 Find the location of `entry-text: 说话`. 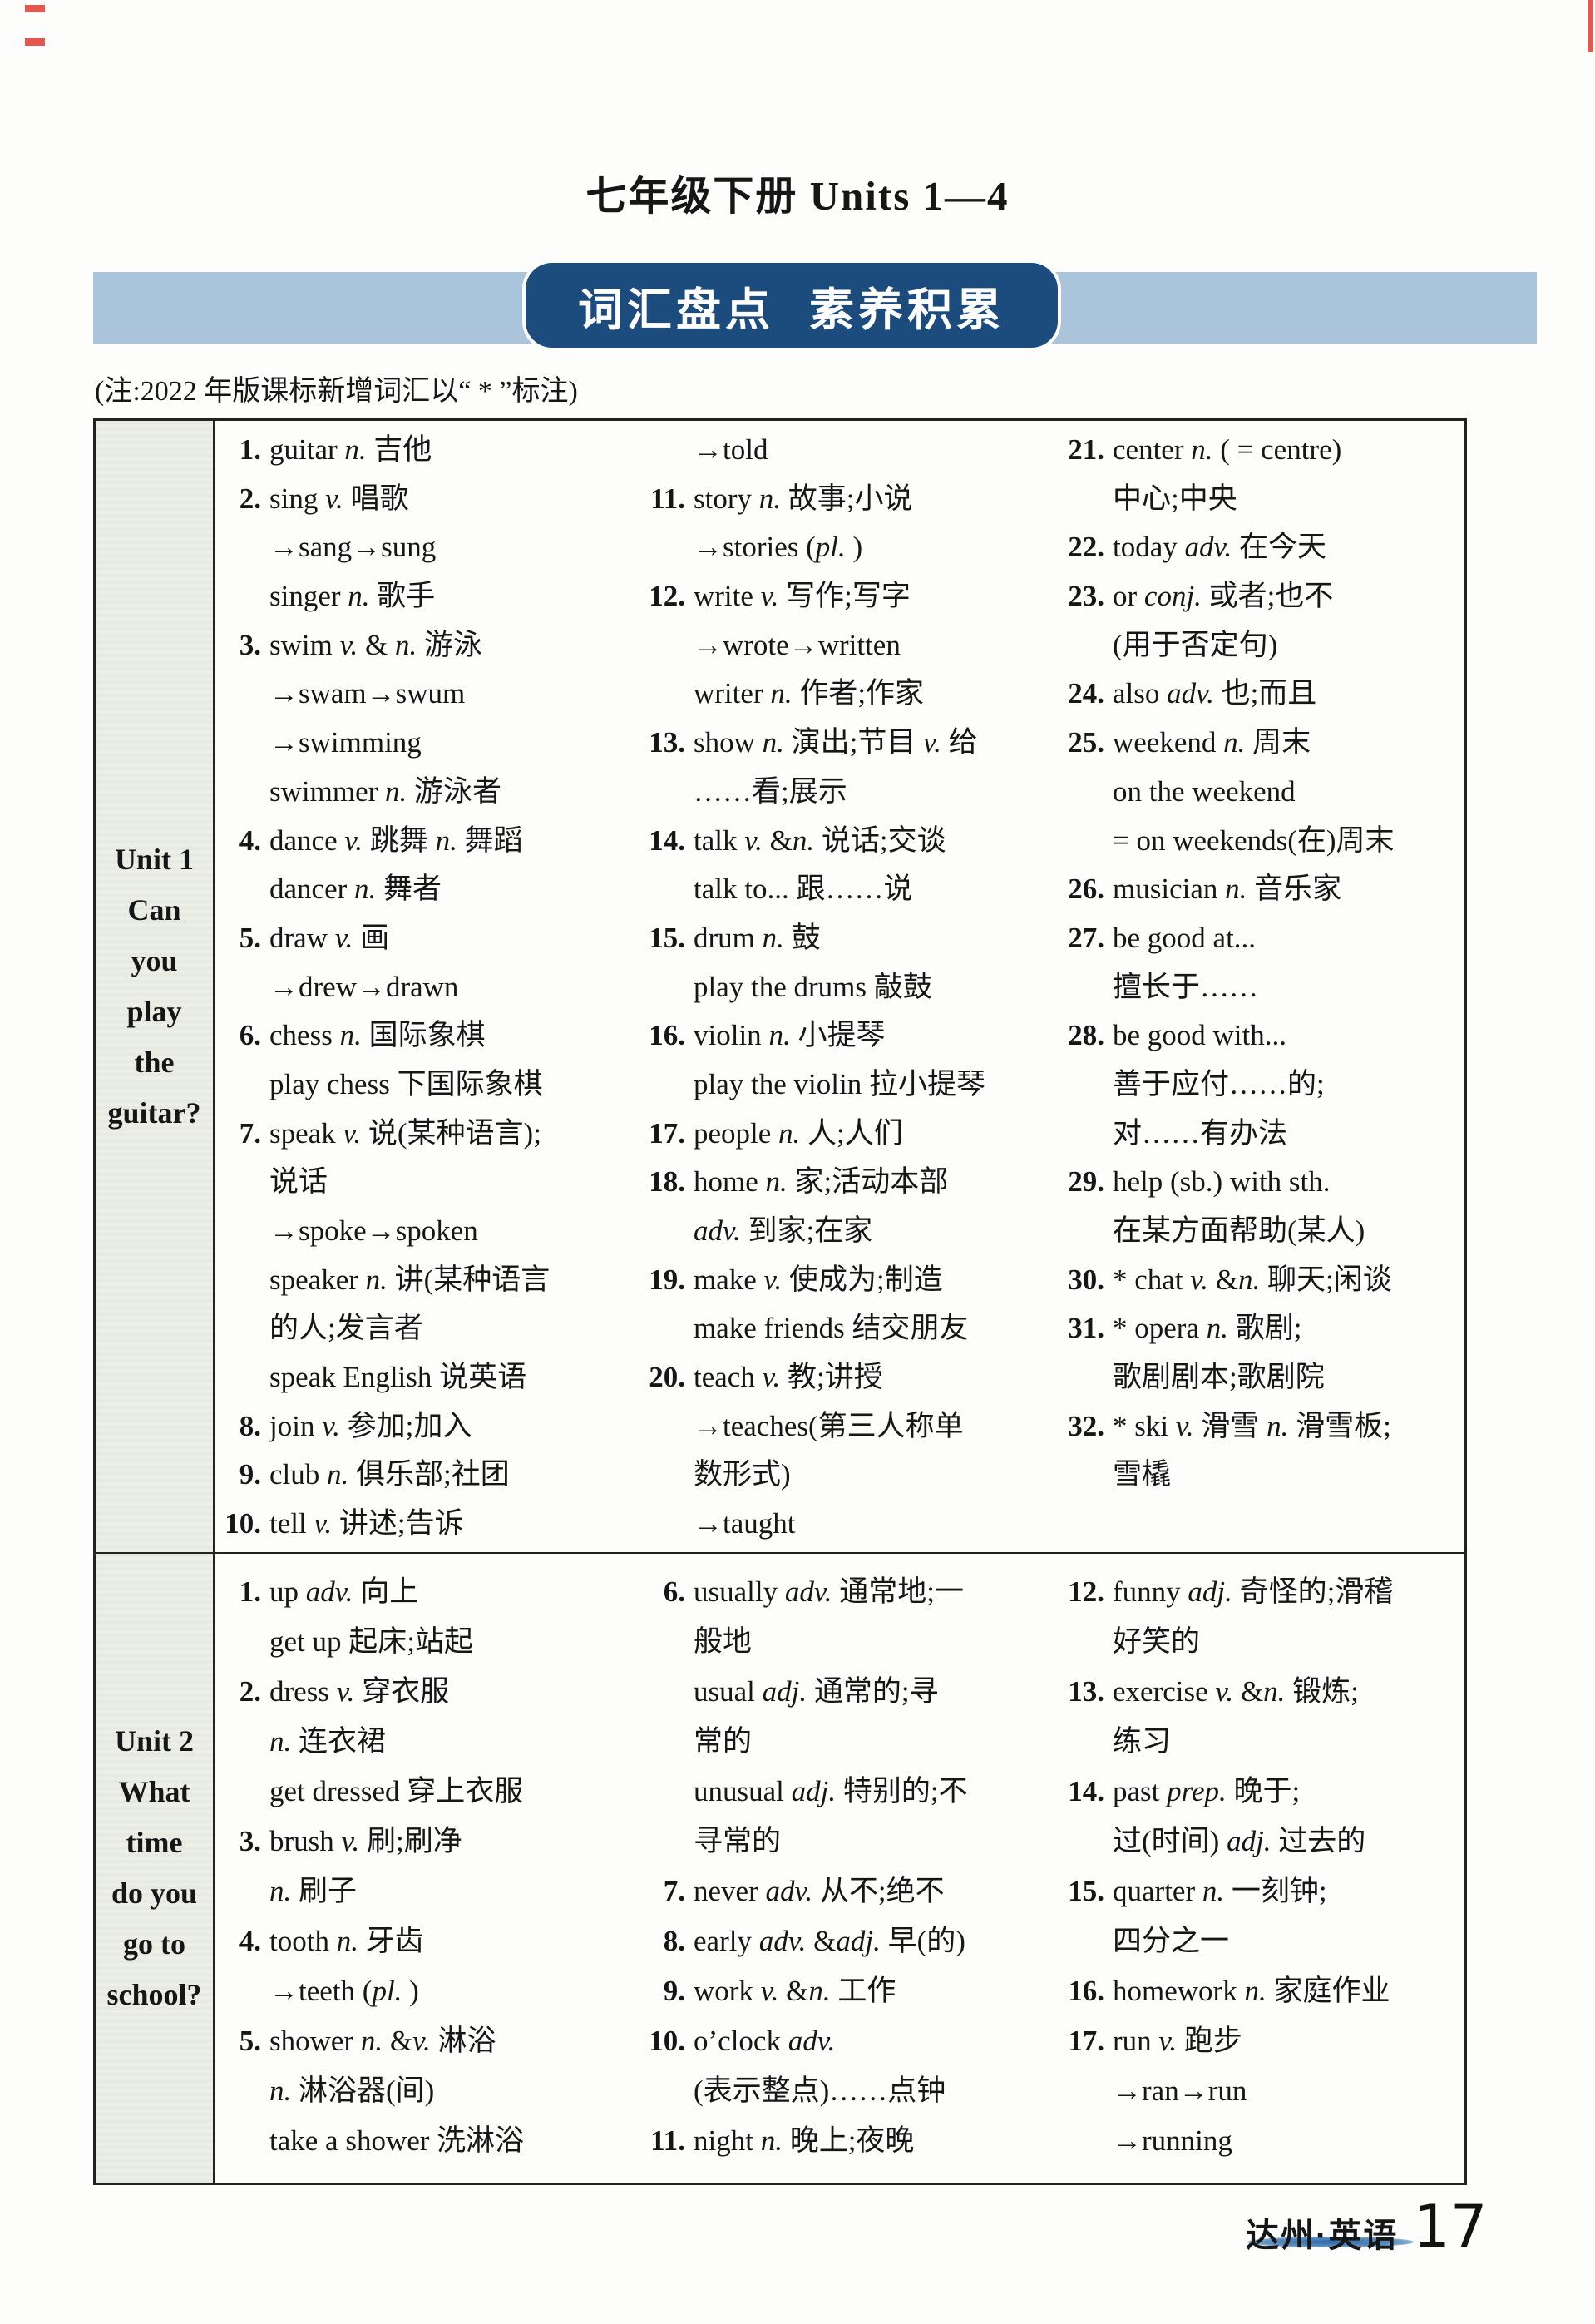

entry-text: 说话 is located at coordinates (299, 1182).